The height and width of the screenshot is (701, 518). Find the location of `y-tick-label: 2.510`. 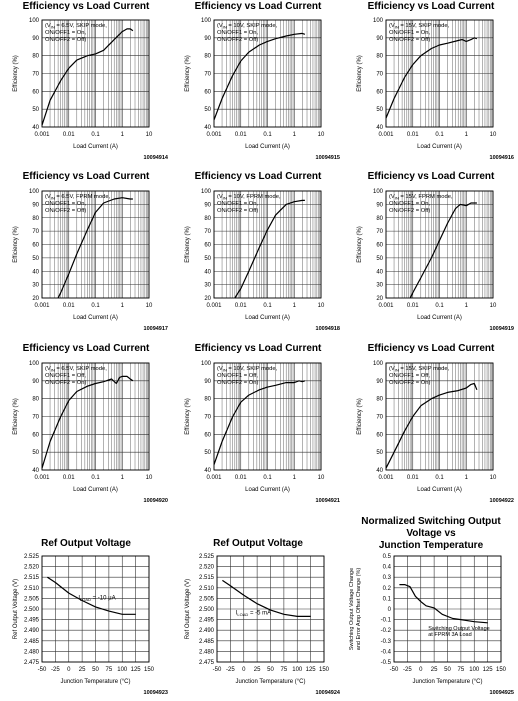

y-tick-label: 2.510 is located at coordinates (32, 589).